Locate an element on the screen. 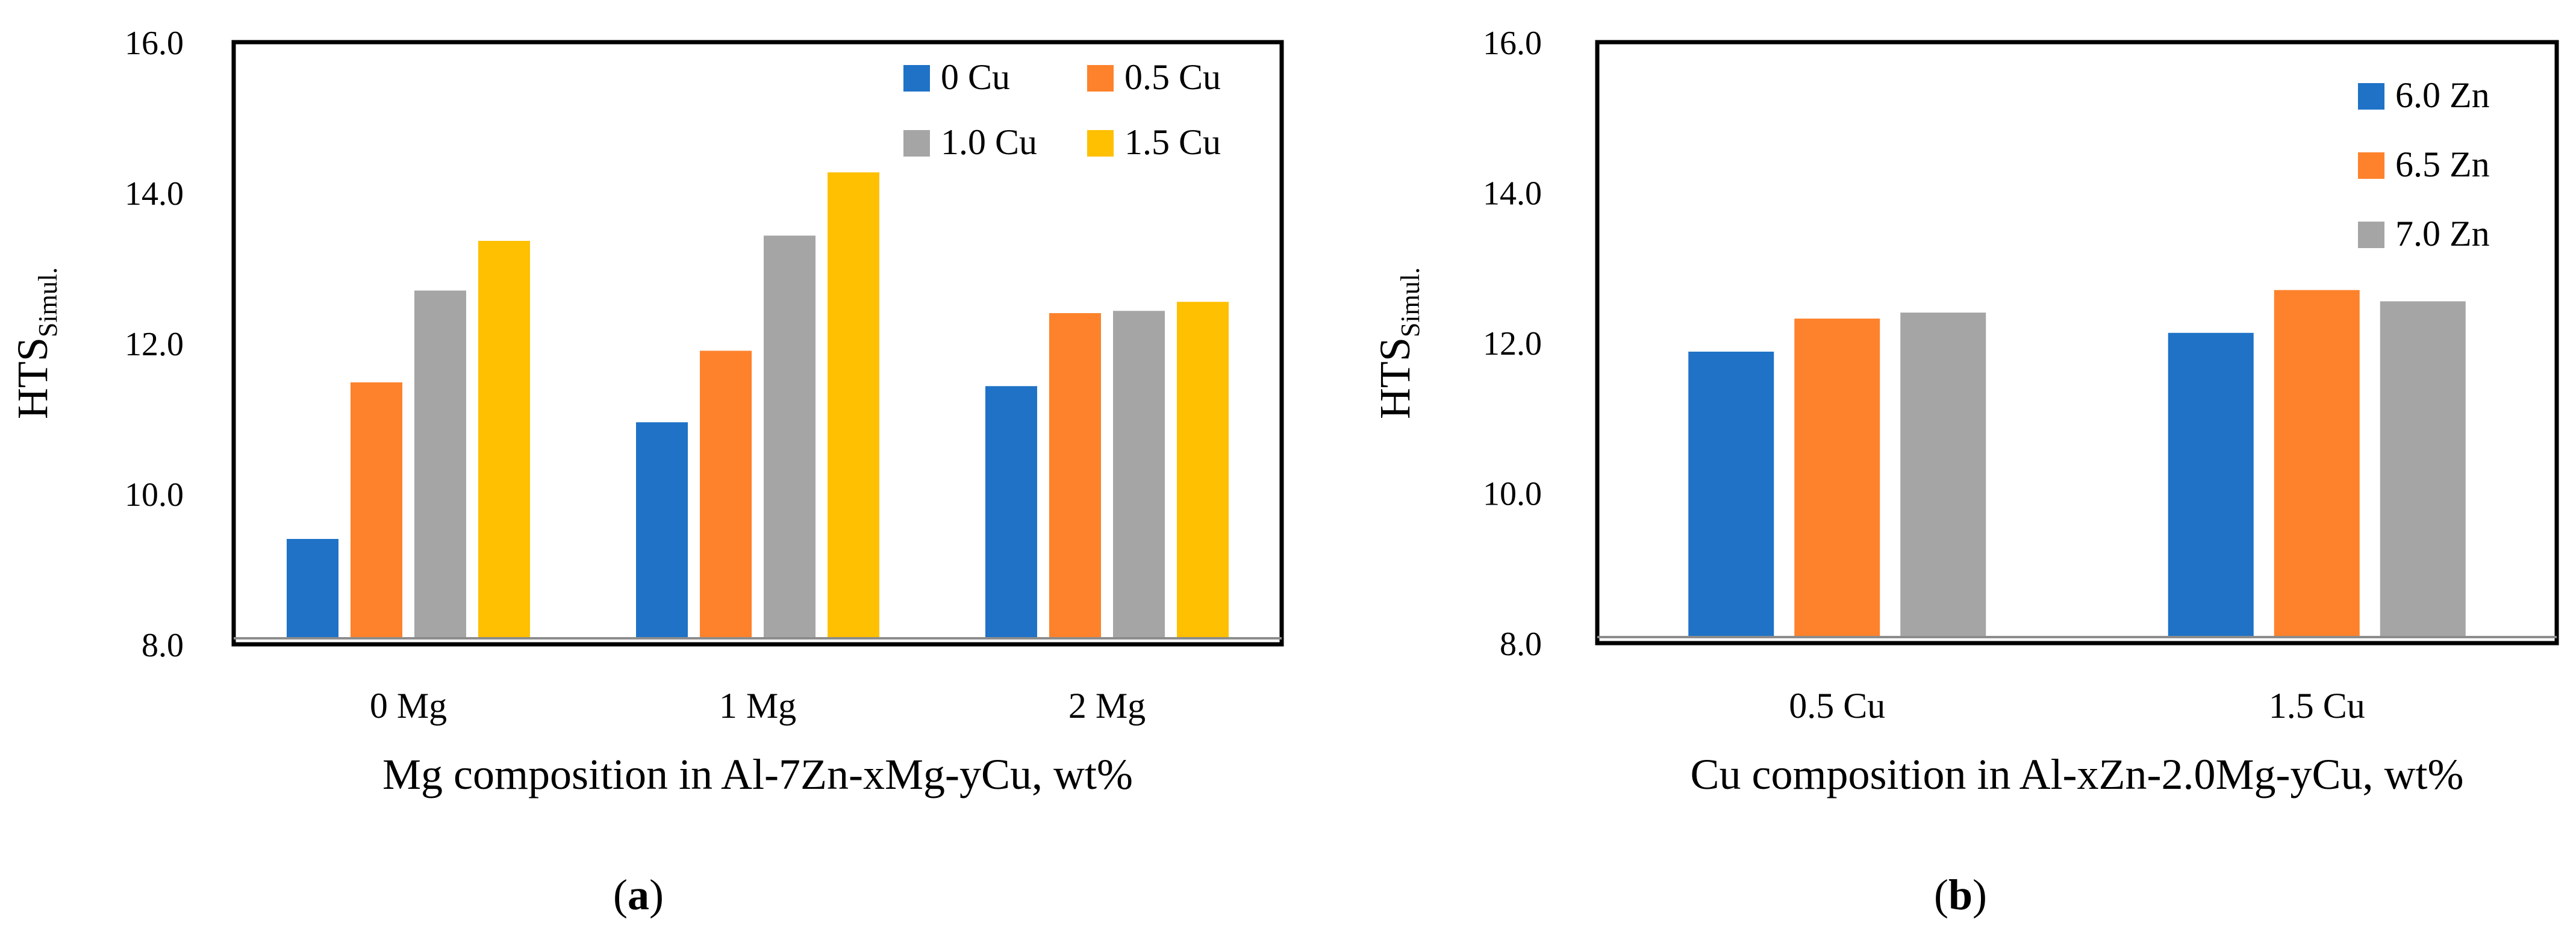 This screenshot has width=2576, height=946. legend-label: 7.0 Zn is located at coordinates (2442, 234).